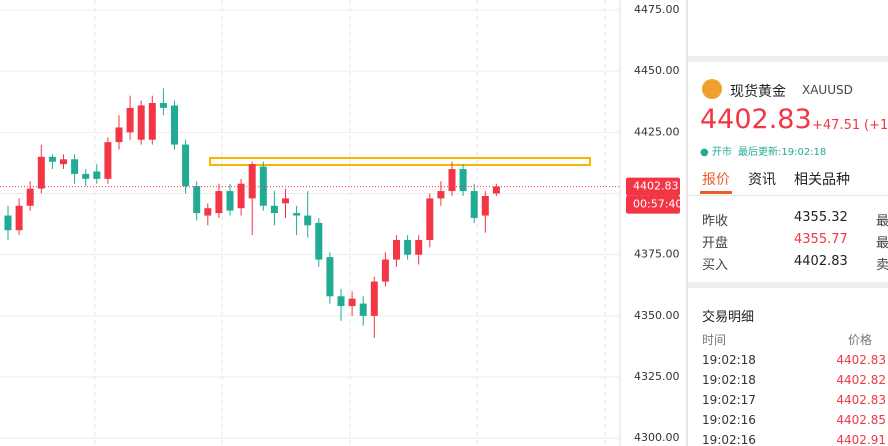 The width and height of the screenshot is (888, 446). Describe the element at coordinates (728, 317) in the screenshot. I see `trades-title: 交易明细` at that location.